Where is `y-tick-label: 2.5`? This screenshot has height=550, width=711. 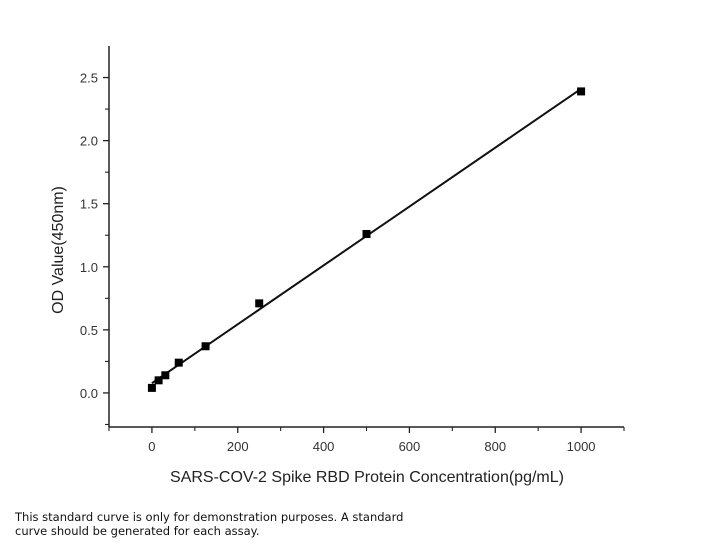
y-tick-label: 2.5 is located at coordinates (89, 78).